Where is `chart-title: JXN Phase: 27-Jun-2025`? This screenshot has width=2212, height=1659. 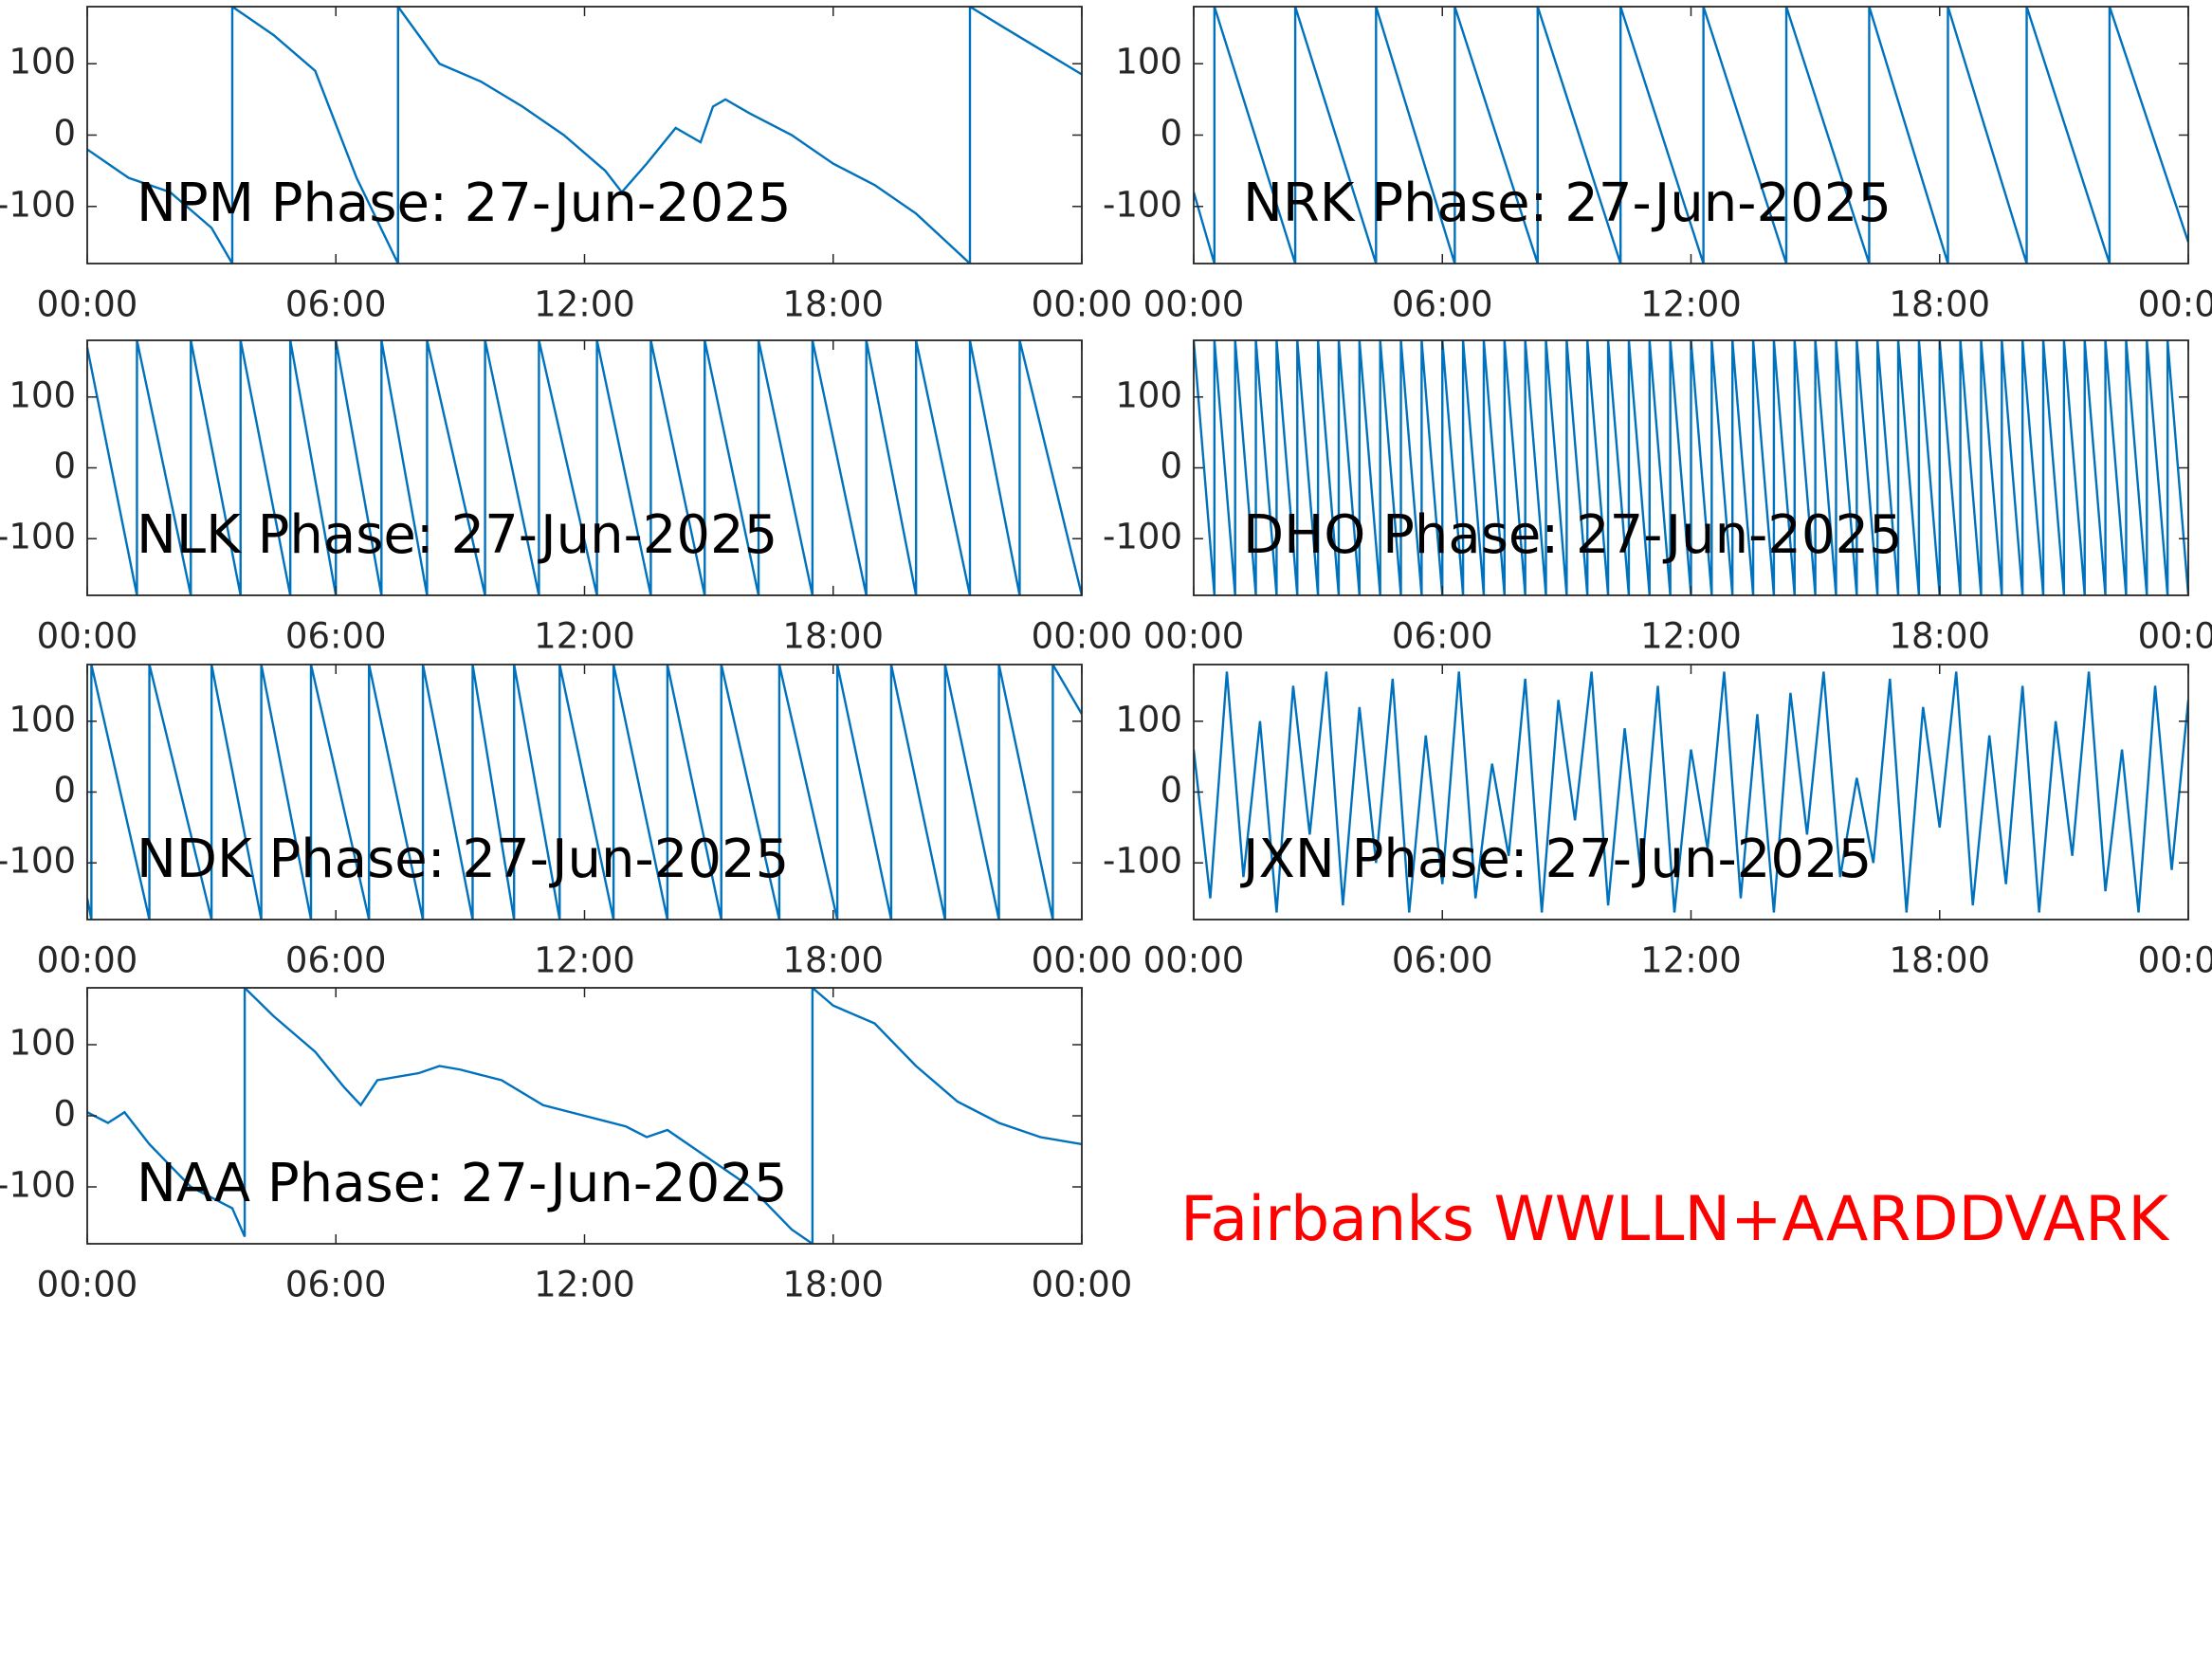 chart-title: JXN Phase: 27-Jun-2025 is located at coordinates (1556, 859).